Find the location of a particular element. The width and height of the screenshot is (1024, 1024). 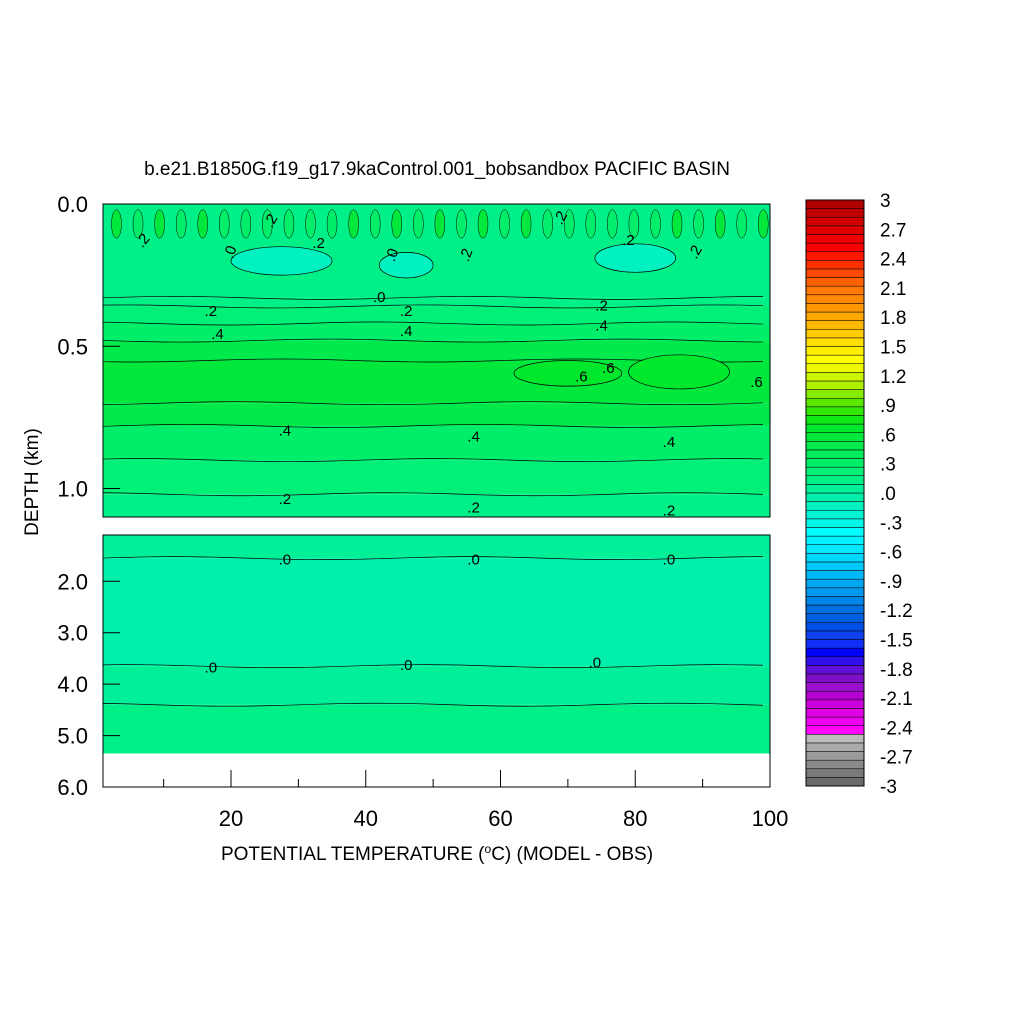

y-tick-label: 5.0 is located at coordinates (72, 736).